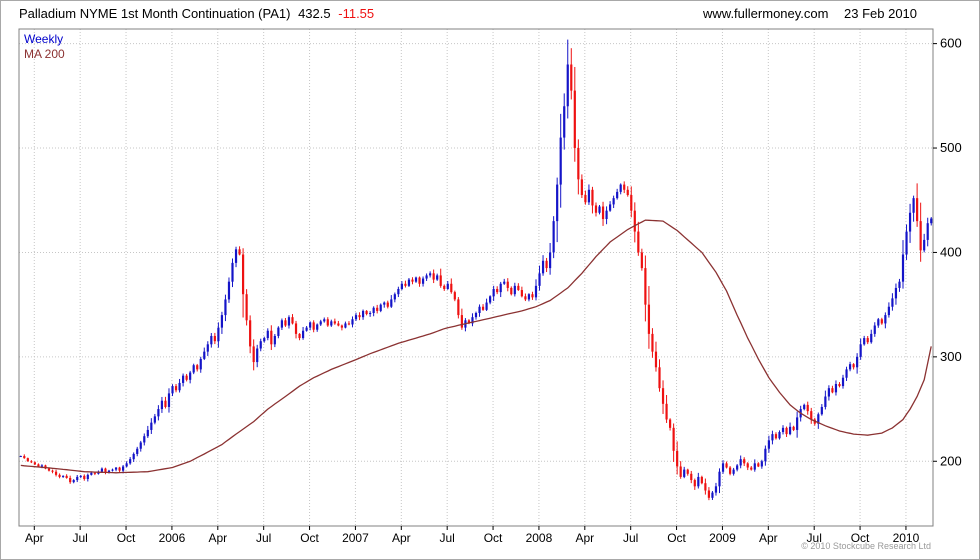 This screenshot has width=980, height=560. Describe the element at coordinates (356, 13) in the screenshot. I see `price-change: -11.55` at that location.